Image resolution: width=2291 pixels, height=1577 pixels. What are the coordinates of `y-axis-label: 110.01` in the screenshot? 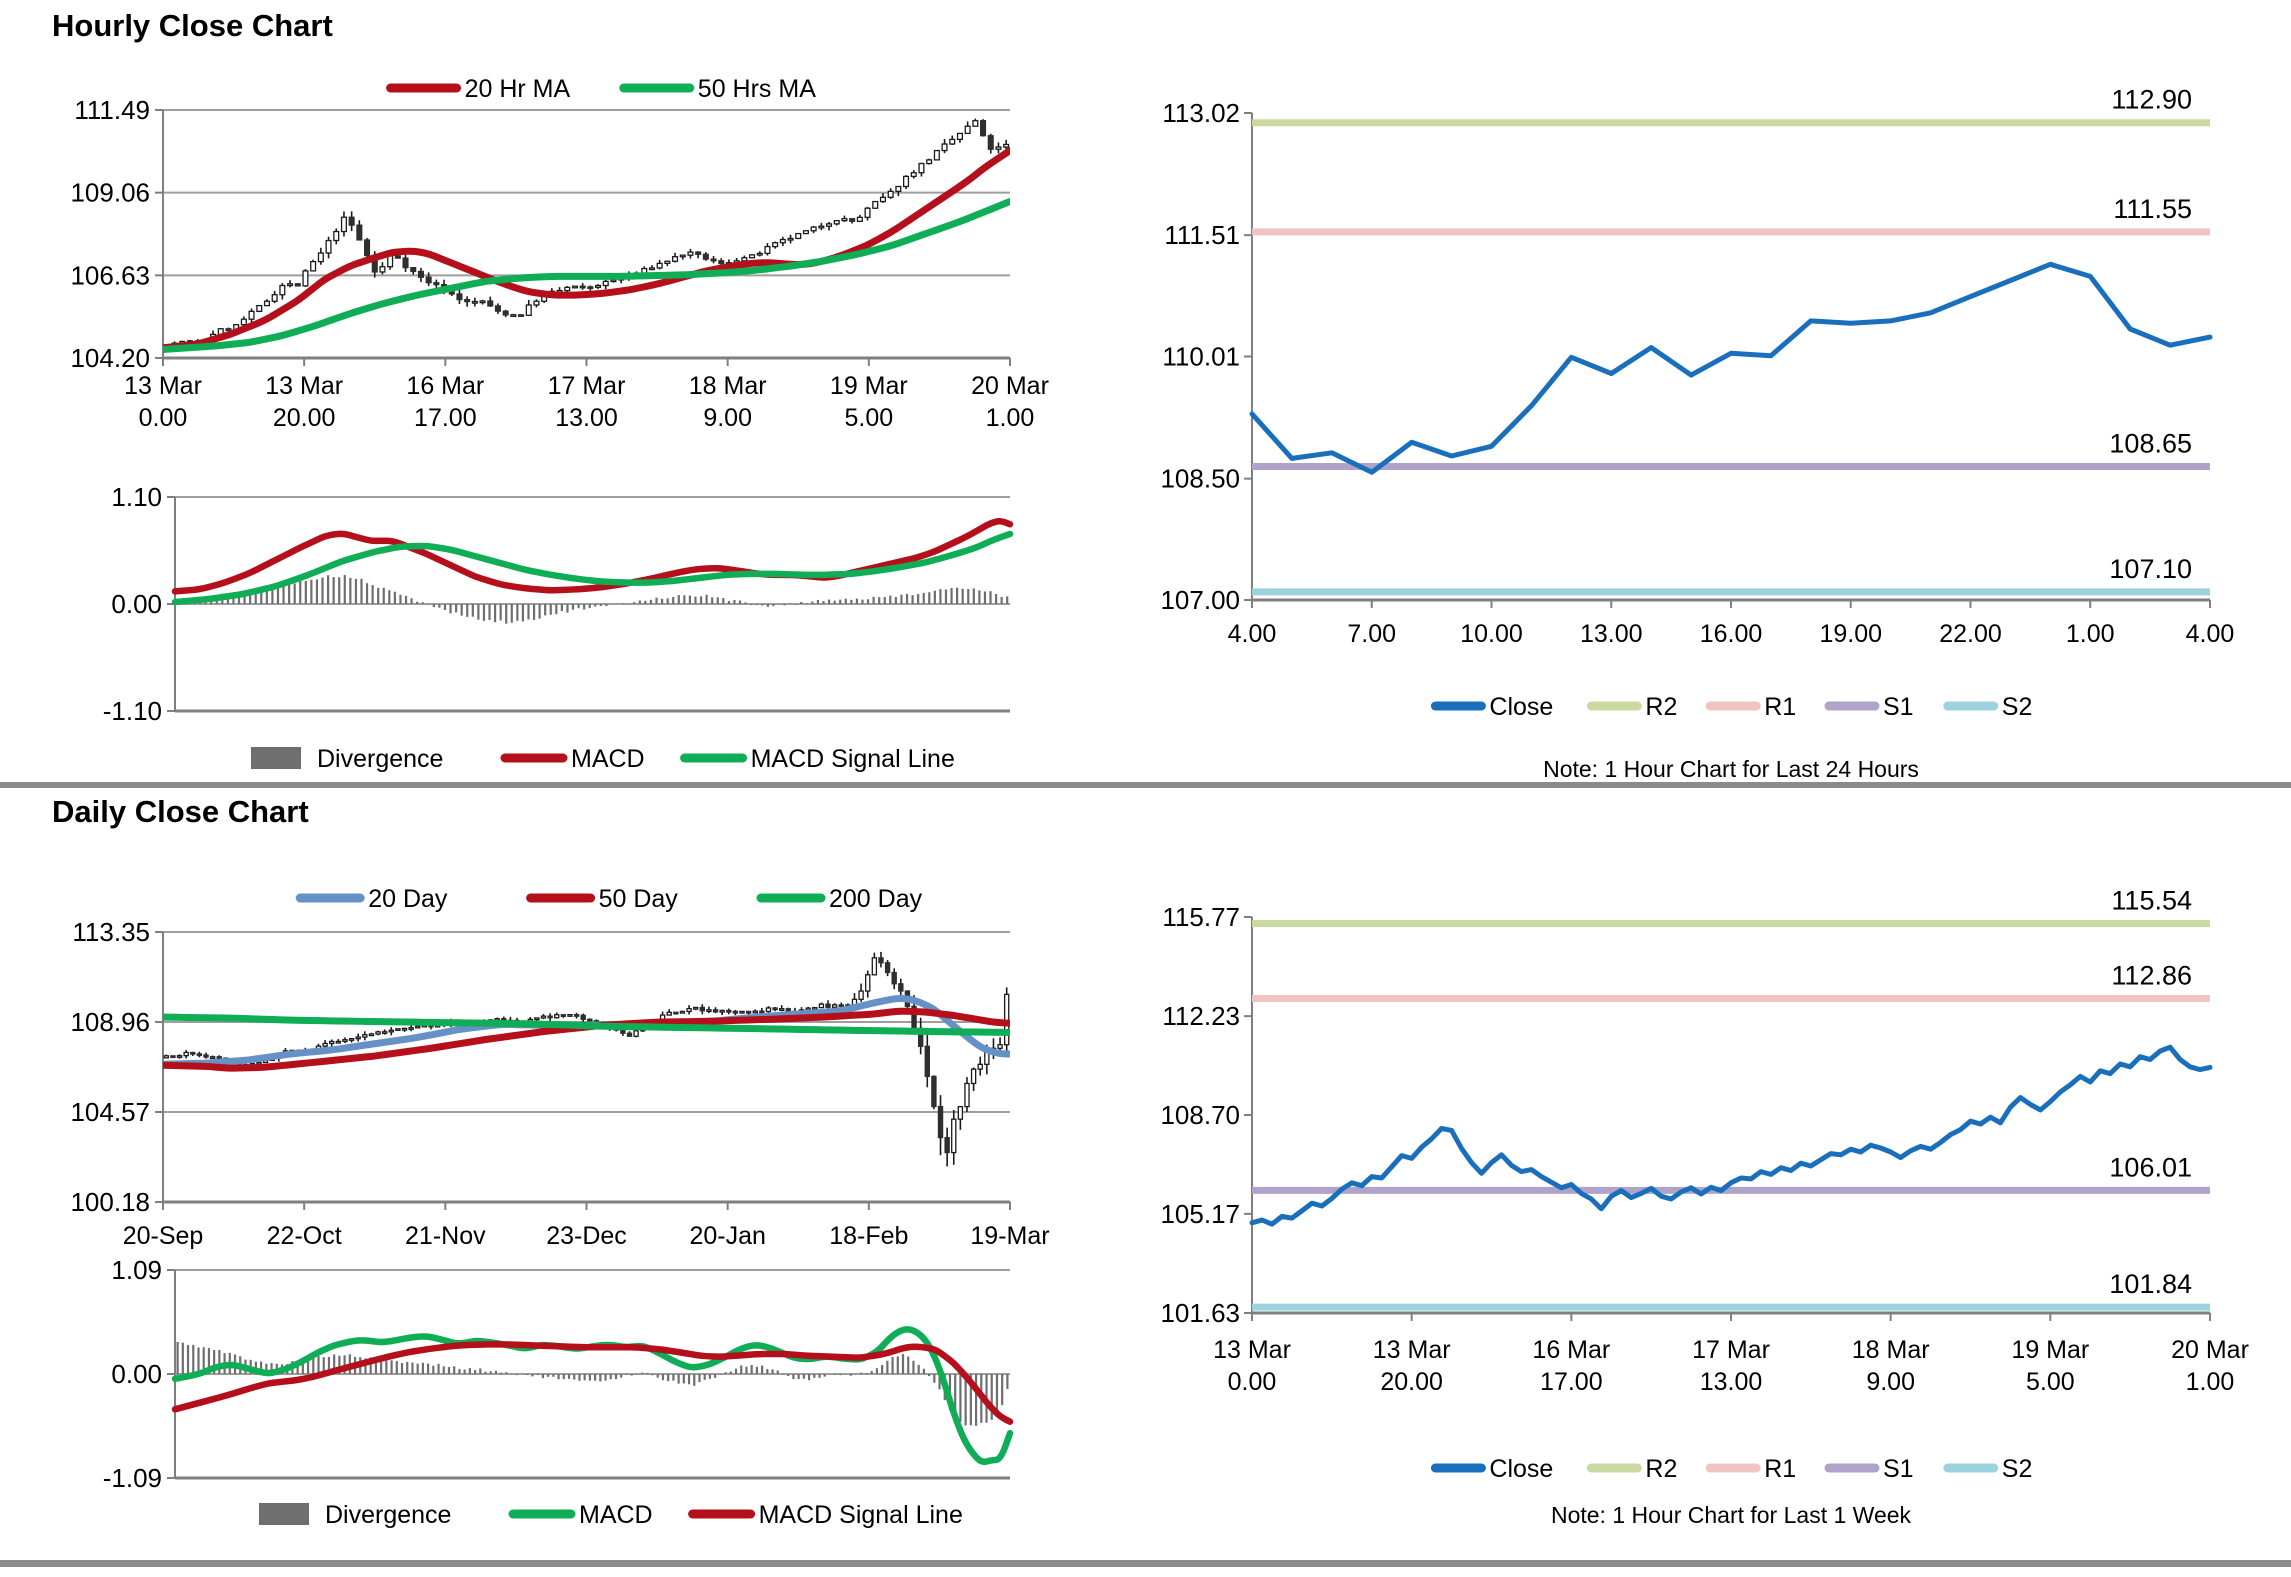 It's located at (1201, 357).